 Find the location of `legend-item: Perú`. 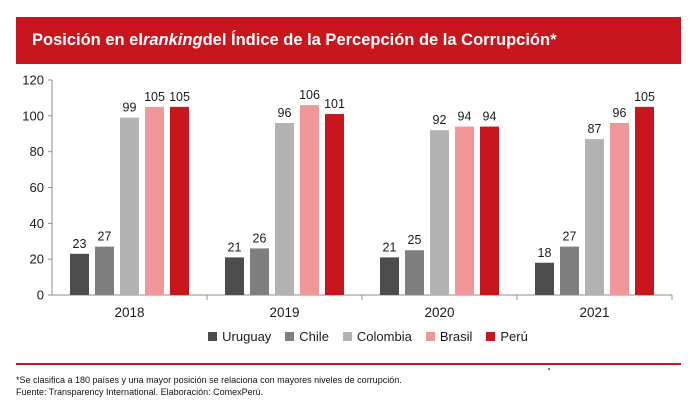

legend-item: Perú is located at coordinates (507, 336).